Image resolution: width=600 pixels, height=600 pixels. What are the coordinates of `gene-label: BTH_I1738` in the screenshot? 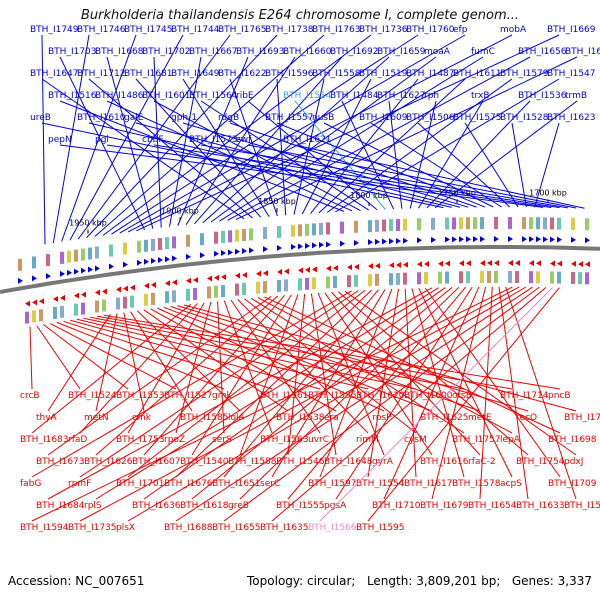 It's located at (289, 30).